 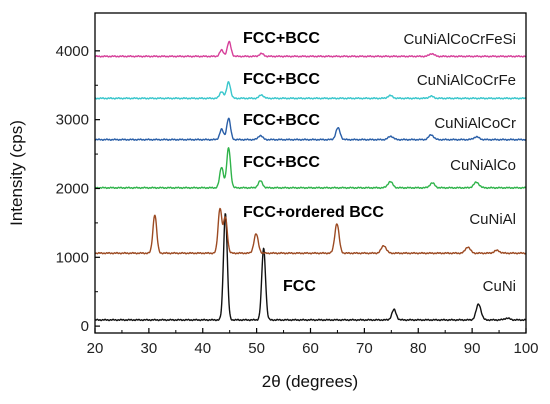 I want to click on series-name-label: CuNi, so click(x=499, y=286).